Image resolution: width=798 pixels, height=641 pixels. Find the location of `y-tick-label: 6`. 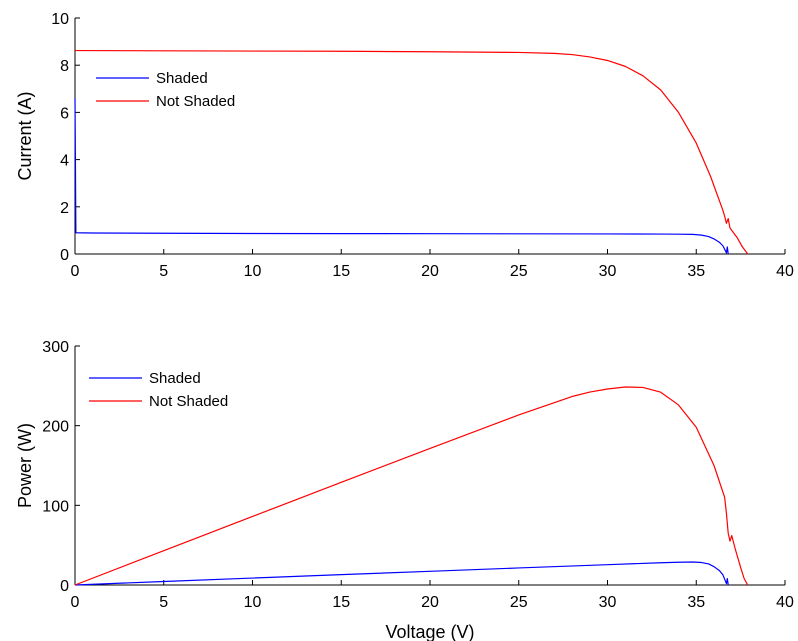

y-tick-label: 6 is located at coordinates (64, 113).